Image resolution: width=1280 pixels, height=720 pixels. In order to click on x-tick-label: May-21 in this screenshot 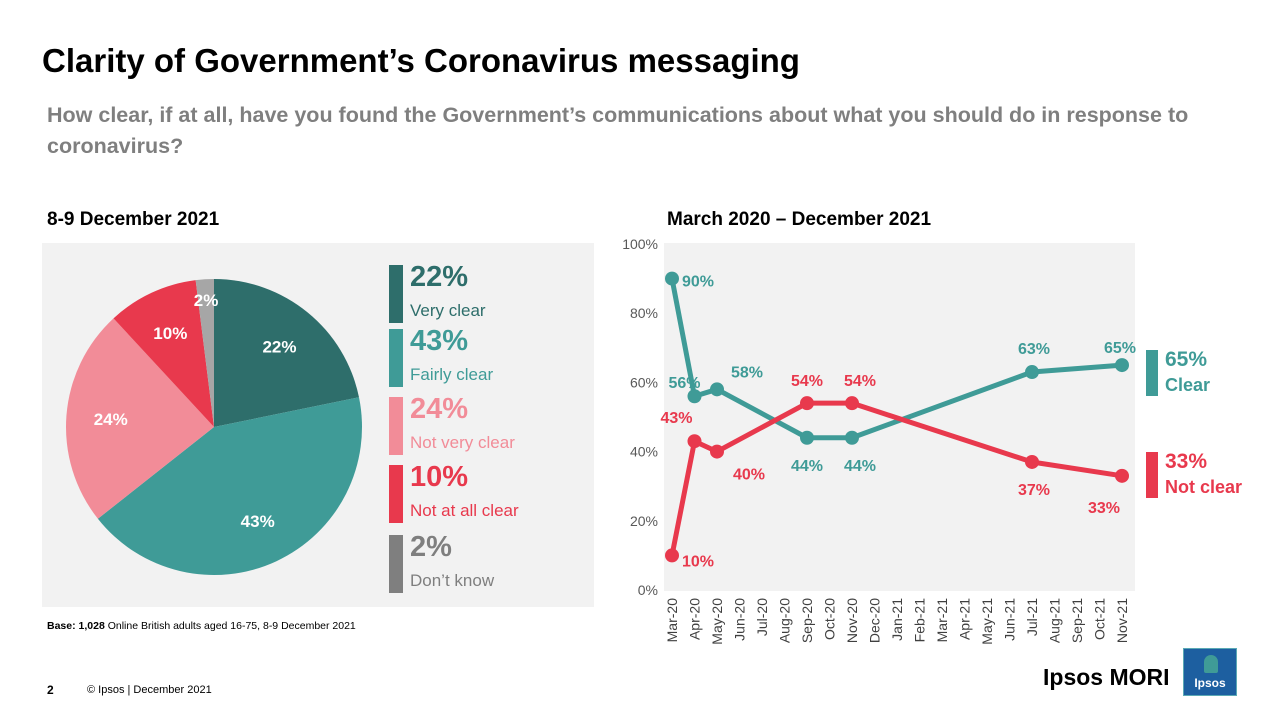, I will do `click(987, 621)`.